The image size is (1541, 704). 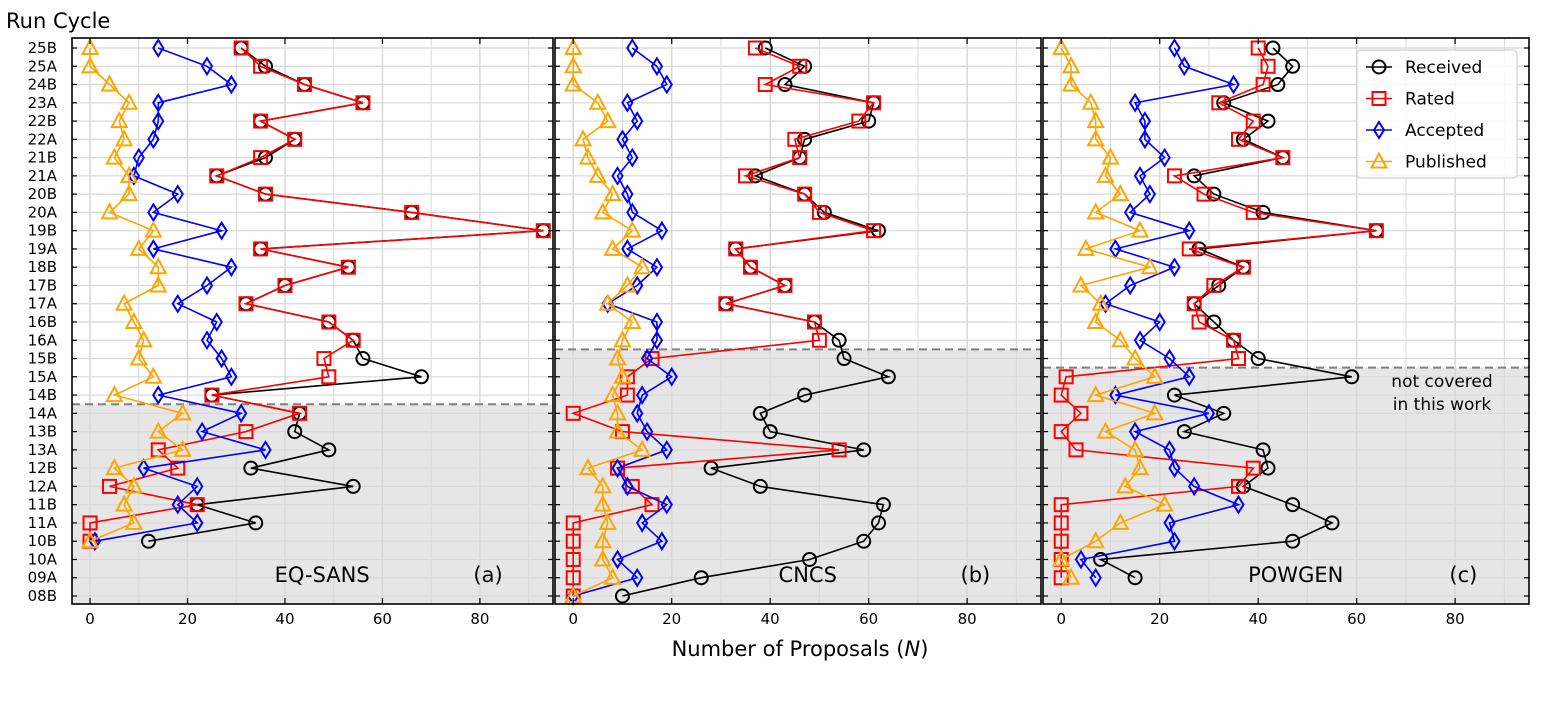 I want to click on data-point-published-14A, so click(x=1154, y=412).